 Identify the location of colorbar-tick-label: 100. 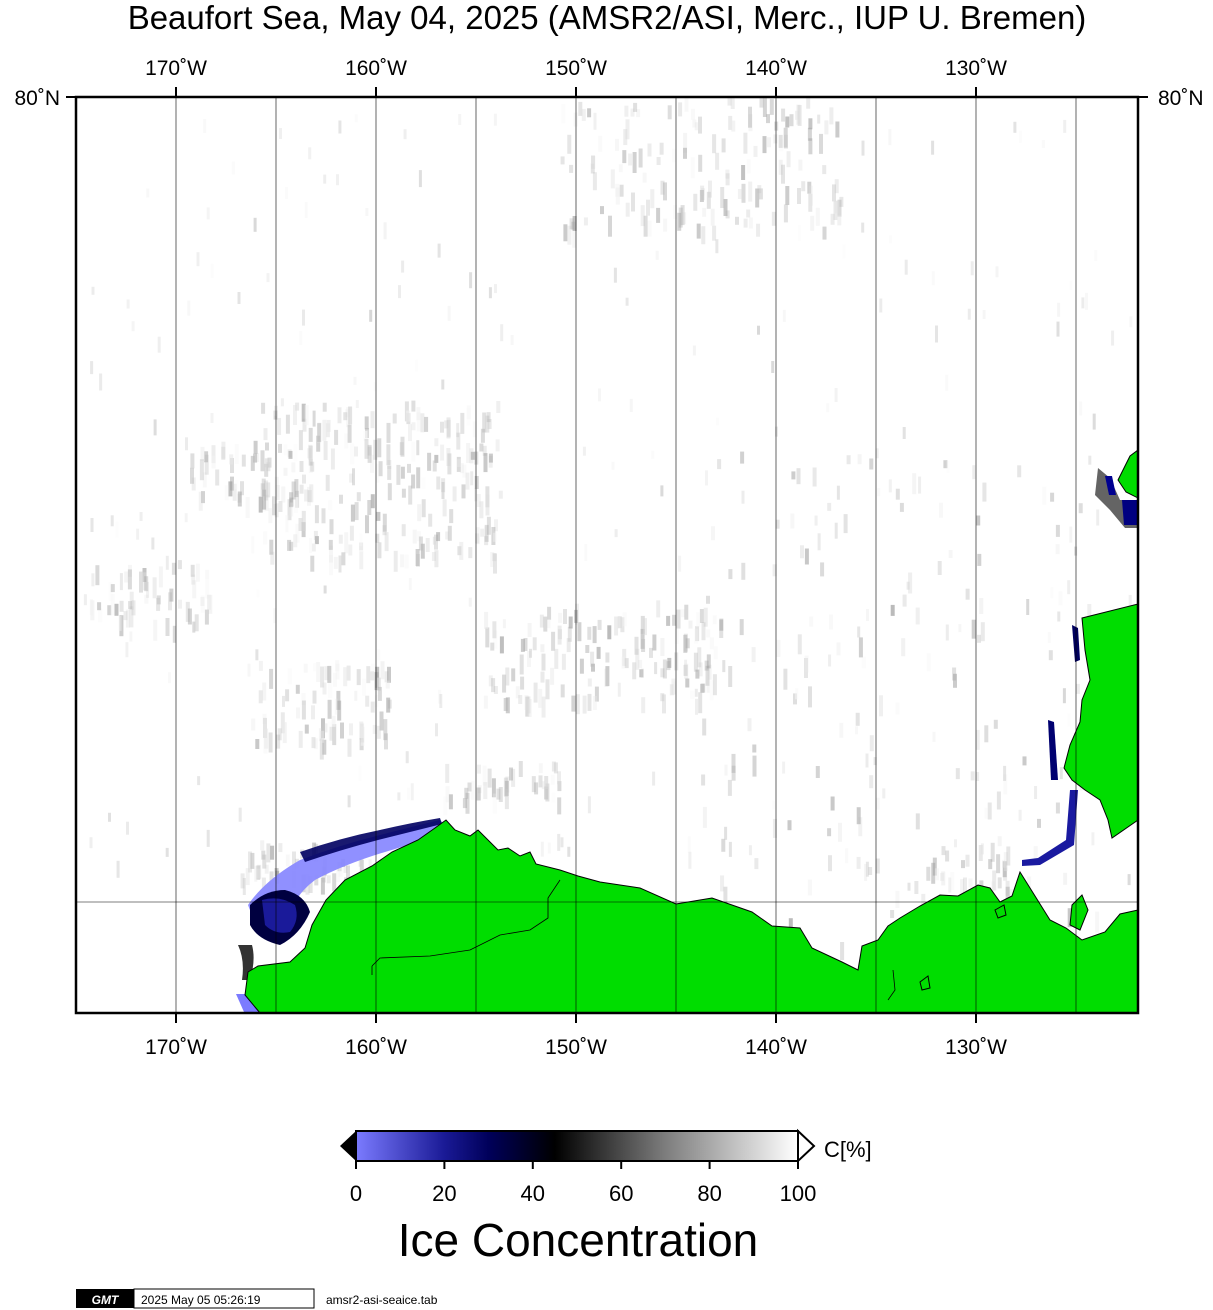
(798, 1193).